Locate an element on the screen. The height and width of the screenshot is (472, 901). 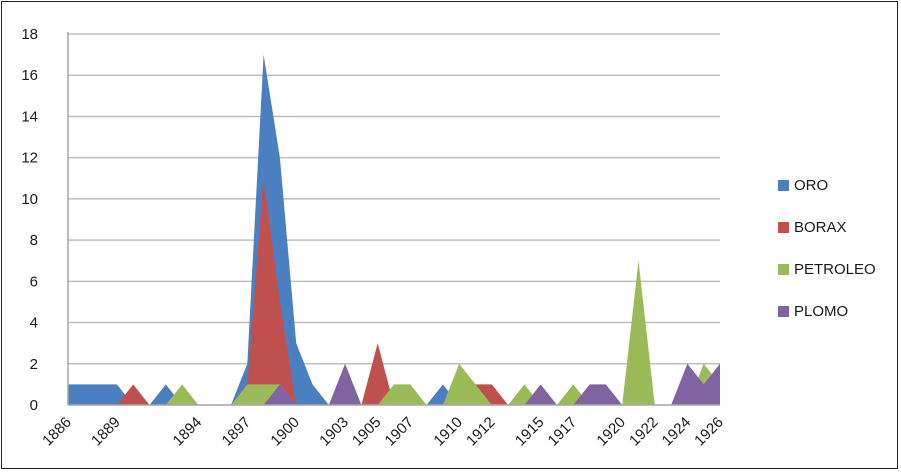
y-tick-label: 6 is located at coordinates (34, 281).